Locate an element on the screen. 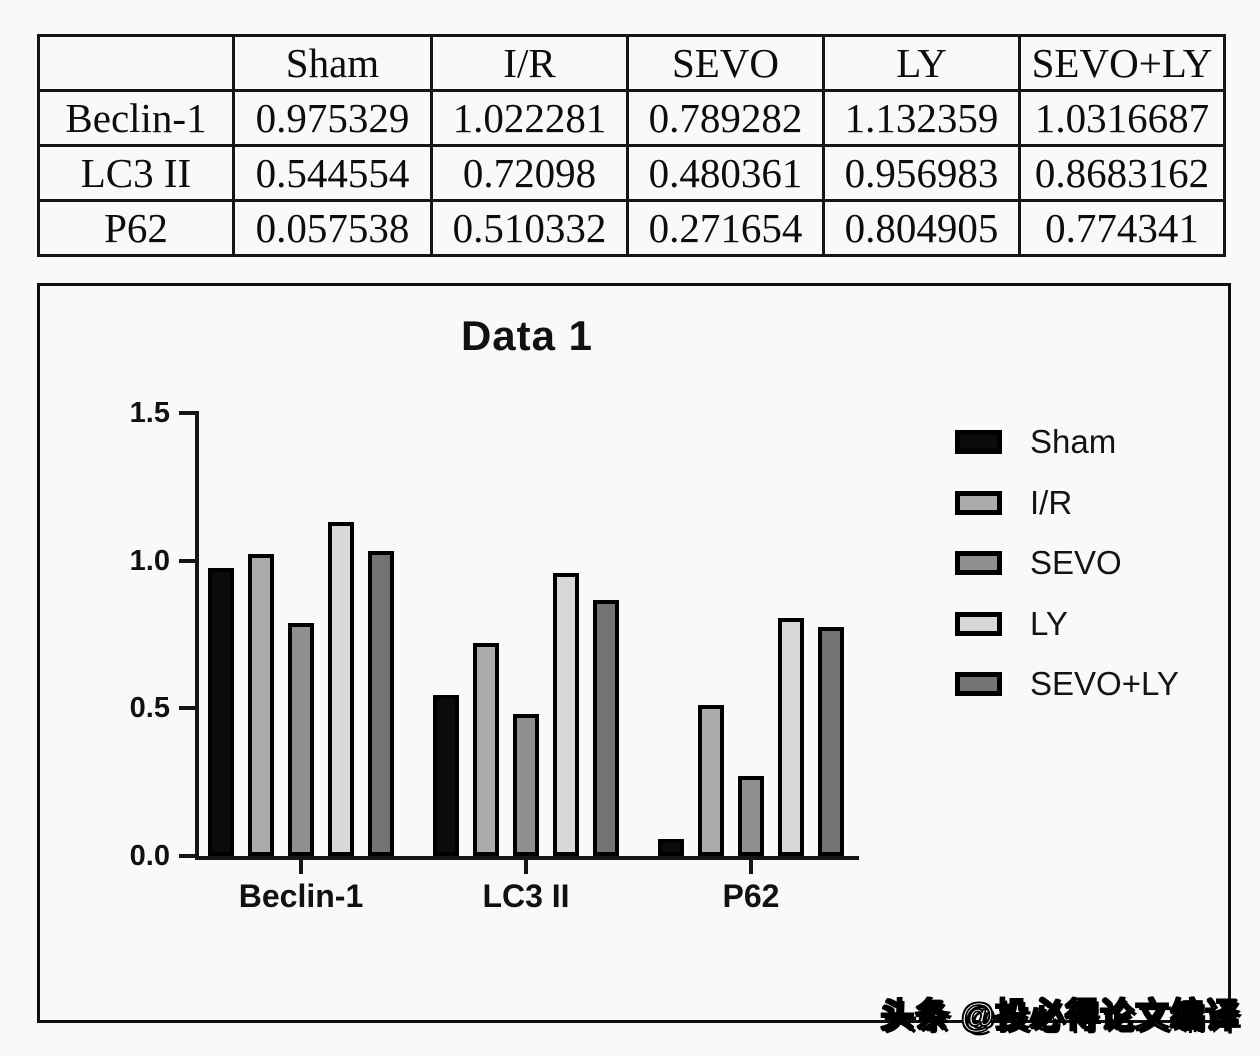 This screenshot has width=1260, height=1056. bar-sham-lc3-ii is located at coordinates (446, 775).